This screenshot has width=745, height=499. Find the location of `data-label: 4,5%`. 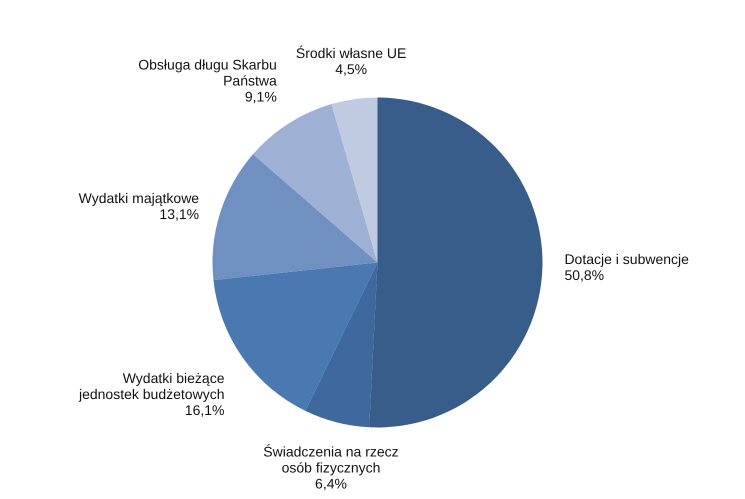

data-label: 4,5% is located at coordinates (351, 69).